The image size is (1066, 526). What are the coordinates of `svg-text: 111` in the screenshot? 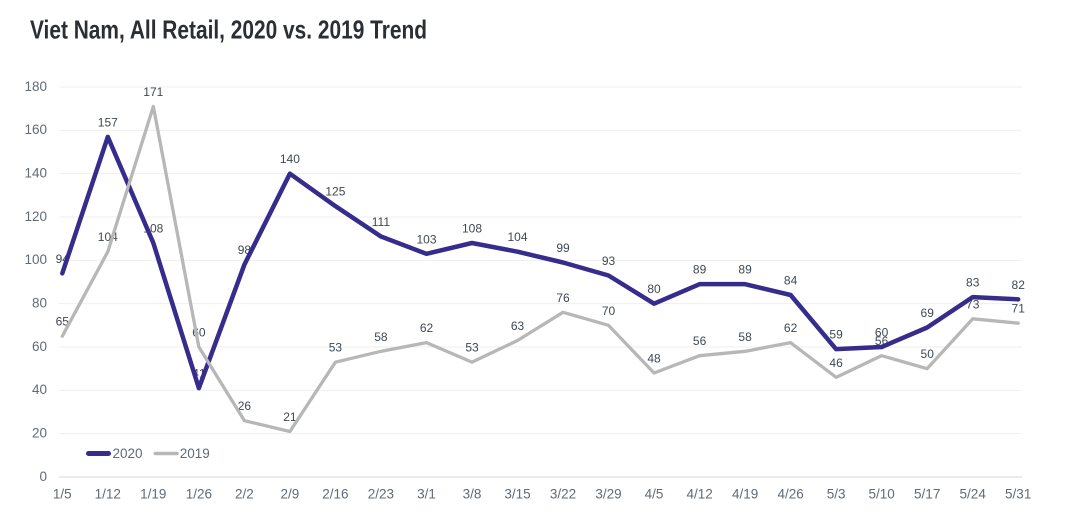 It's located at (381, 222).